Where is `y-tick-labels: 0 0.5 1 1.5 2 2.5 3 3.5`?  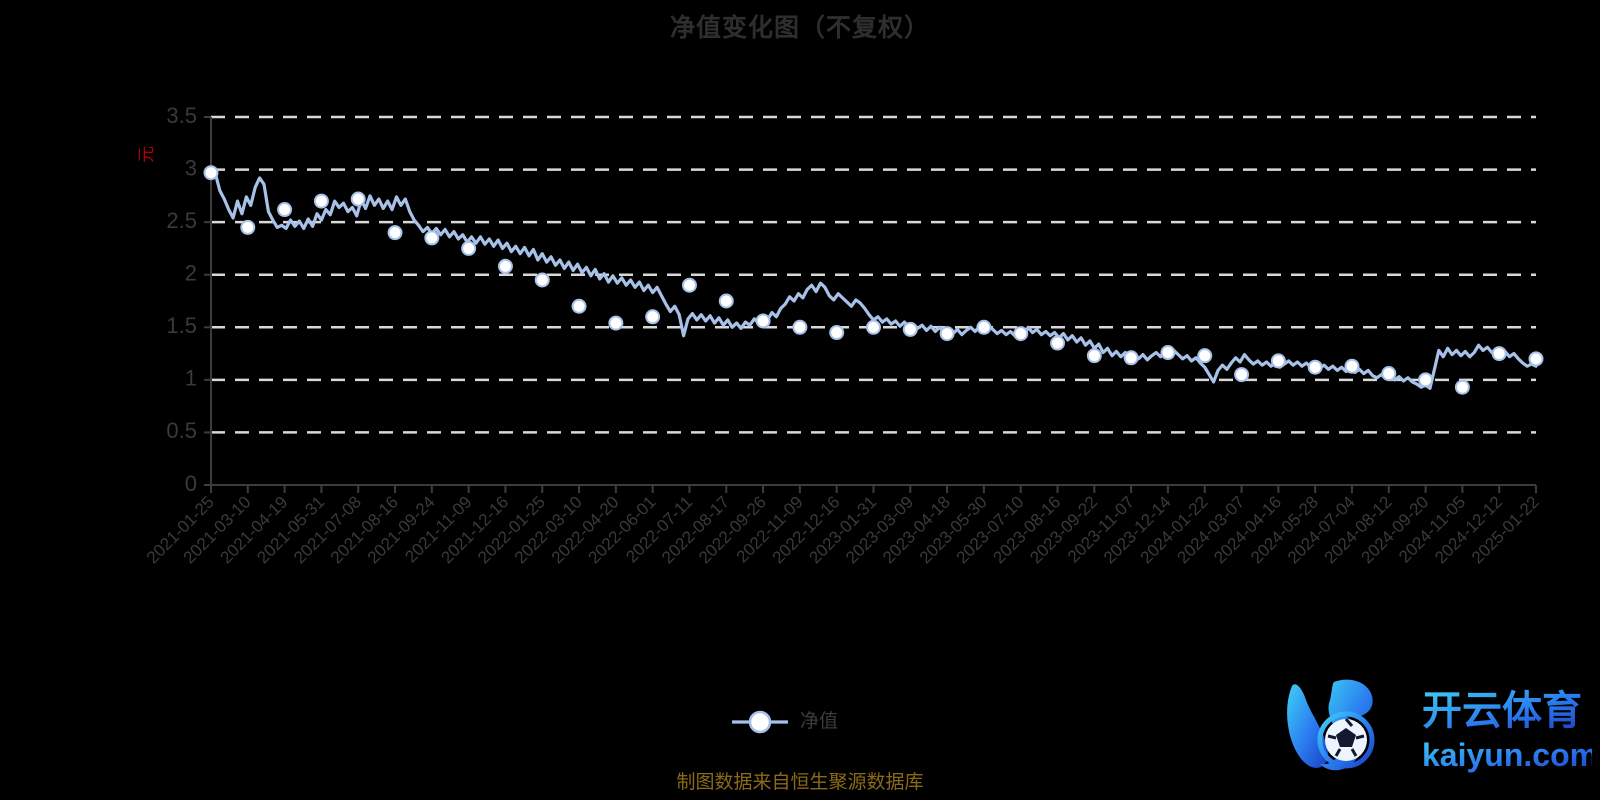
y-tick-labels: 0 0.5 1 1.5 2 2.5 3 3.5 is located at coordinates (181, 299).